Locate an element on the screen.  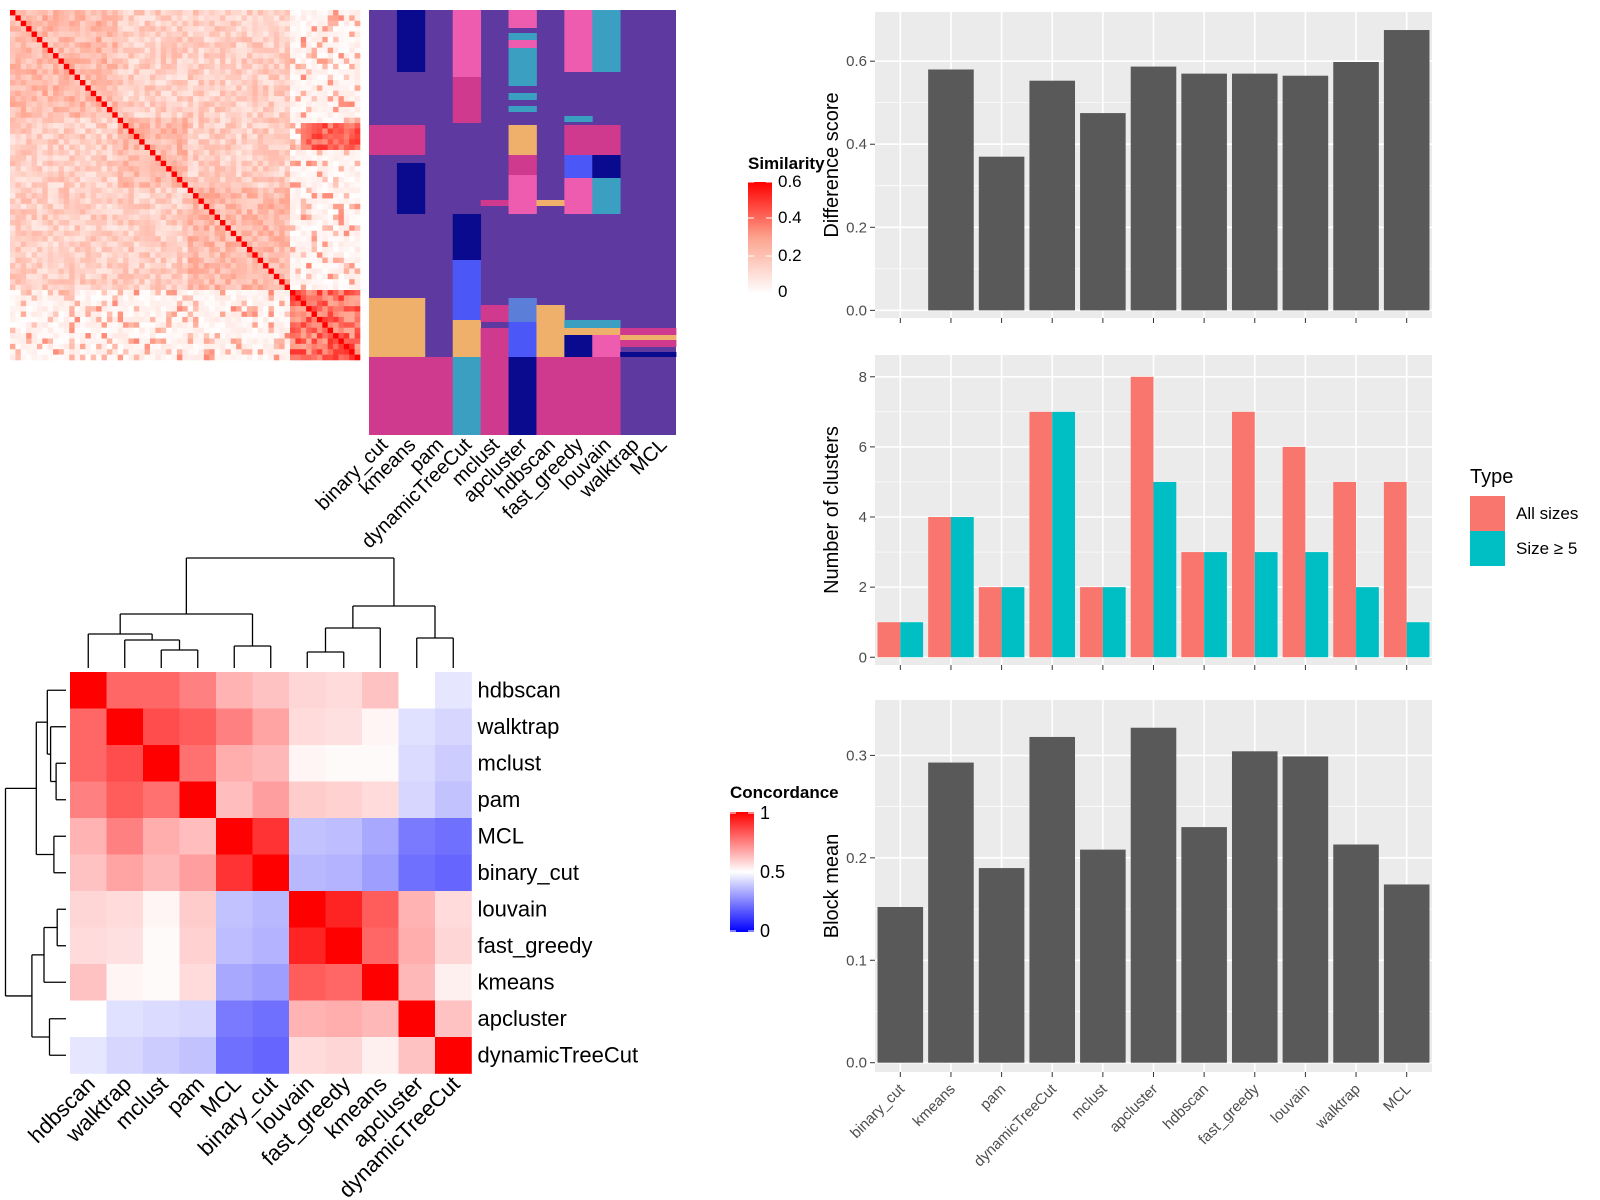
concordance-cell is located at coordinates (307, 763).